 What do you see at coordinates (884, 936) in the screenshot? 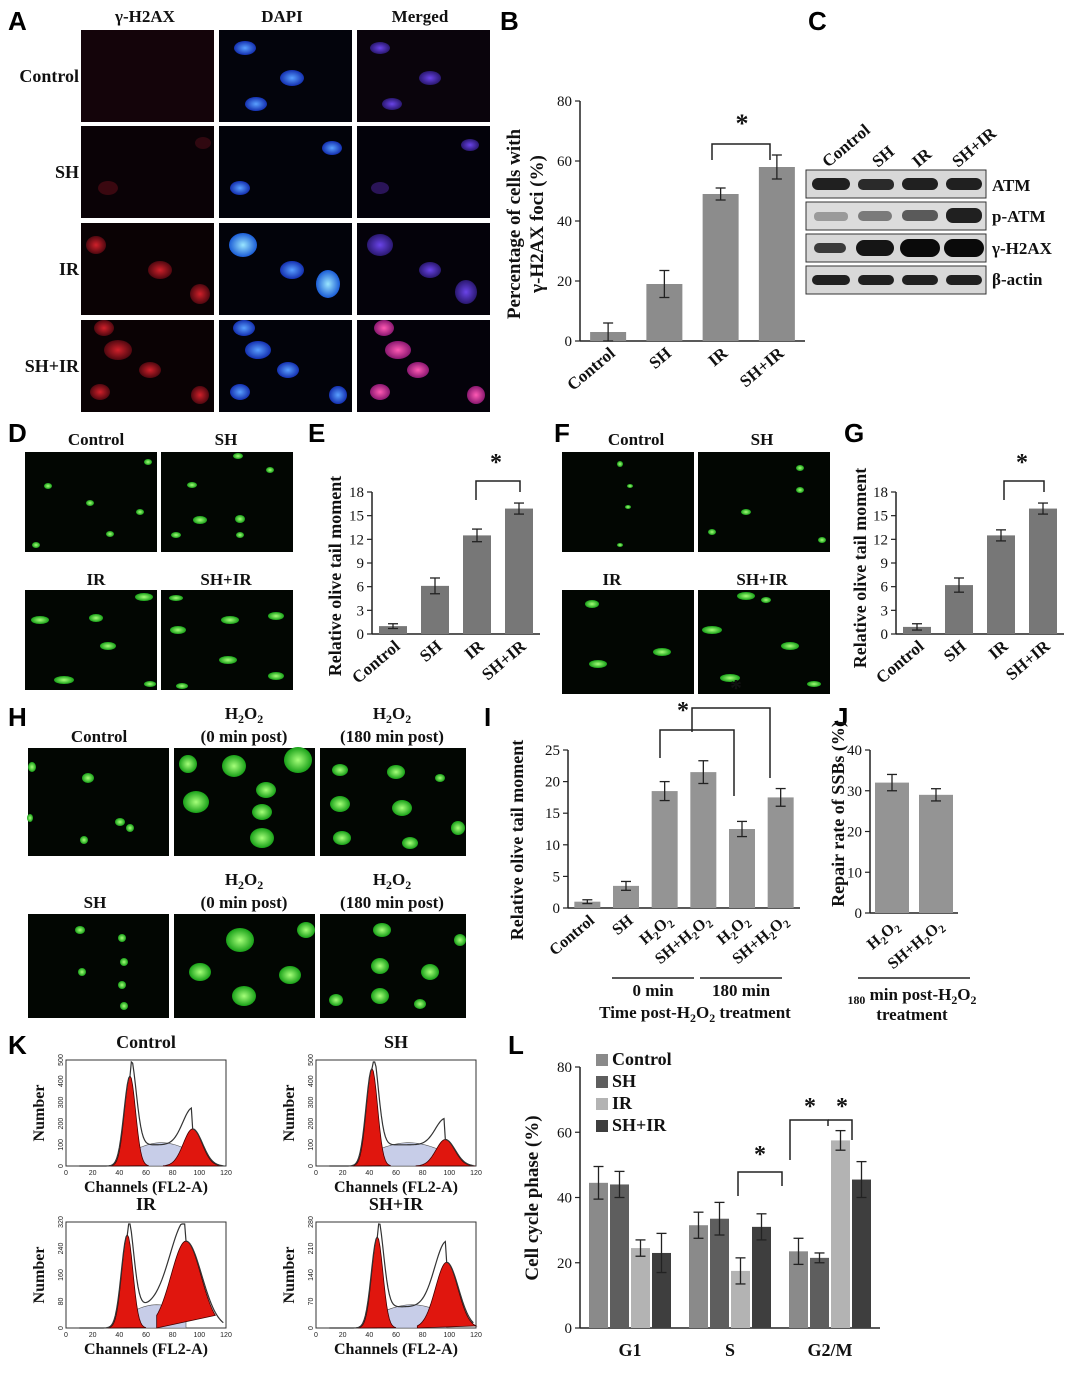
I see `x-category-label: H2​O2​` at bounding box center [884, 936].